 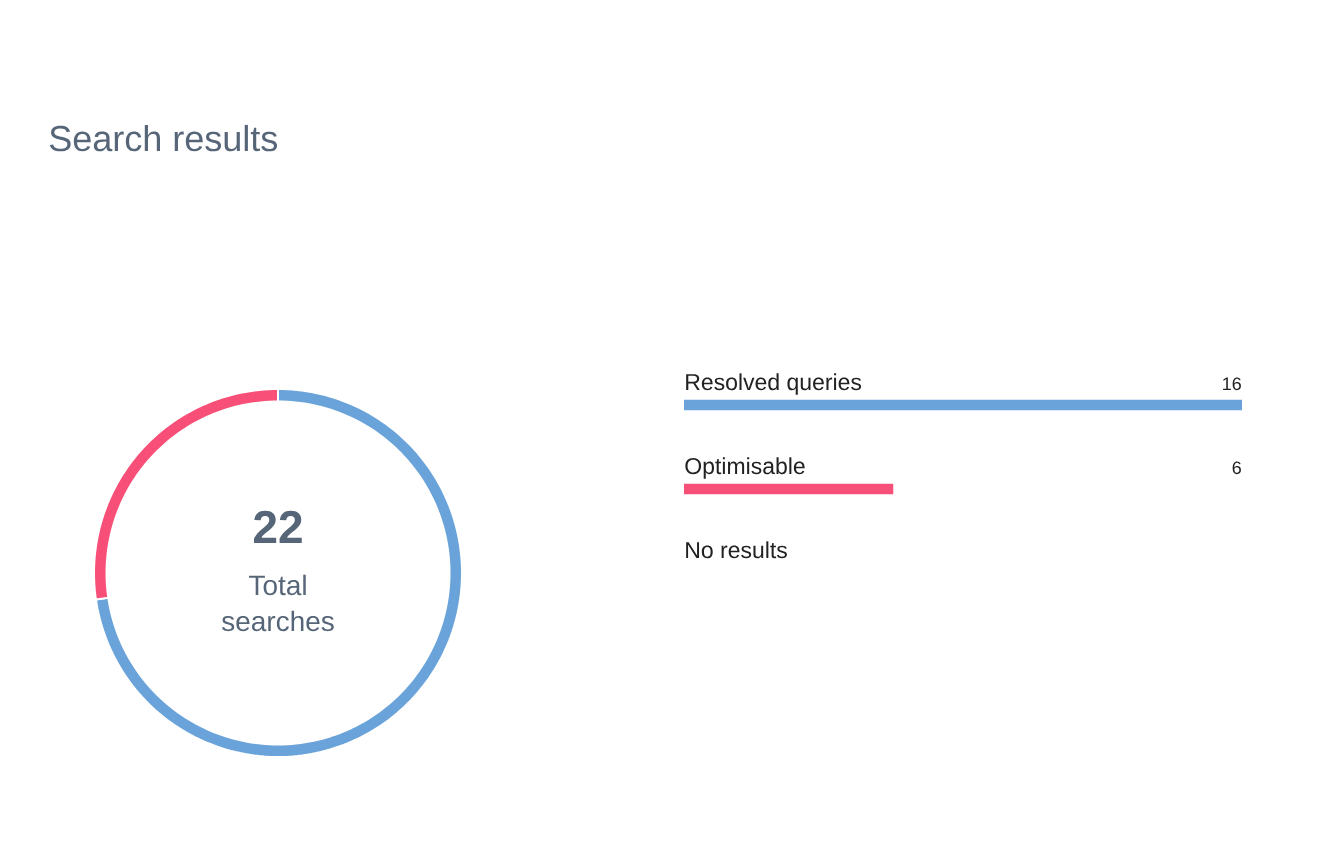 What do you see at coordinates (277, 603) in the screenshot?
I see `text: Total searches` at bounding box center [277, 603].